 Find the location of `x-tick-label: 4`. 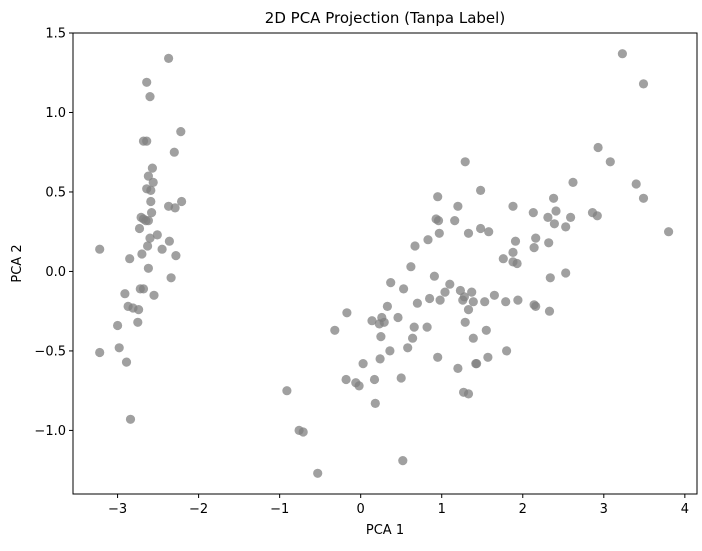

x-tick-label: 4 is located at coordinates (685, 509).